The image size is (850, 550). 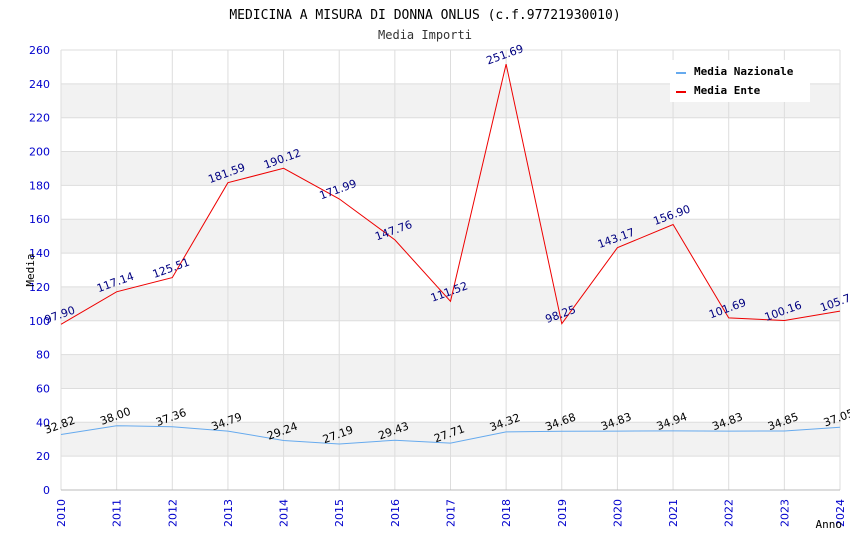 I want to click on series-line-media-nazionale, so click(x=450, y=435).